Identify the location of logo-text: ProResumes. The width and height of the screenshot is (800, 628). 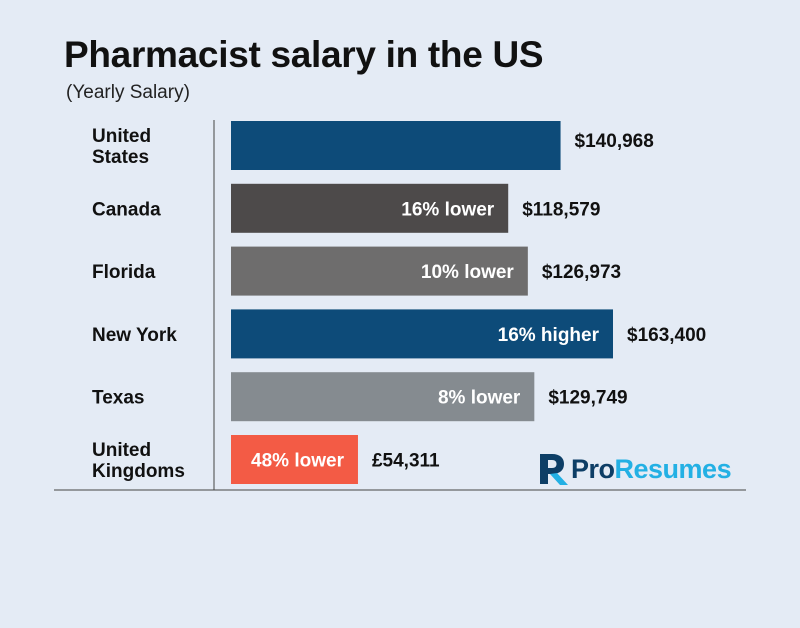
(651, 469).